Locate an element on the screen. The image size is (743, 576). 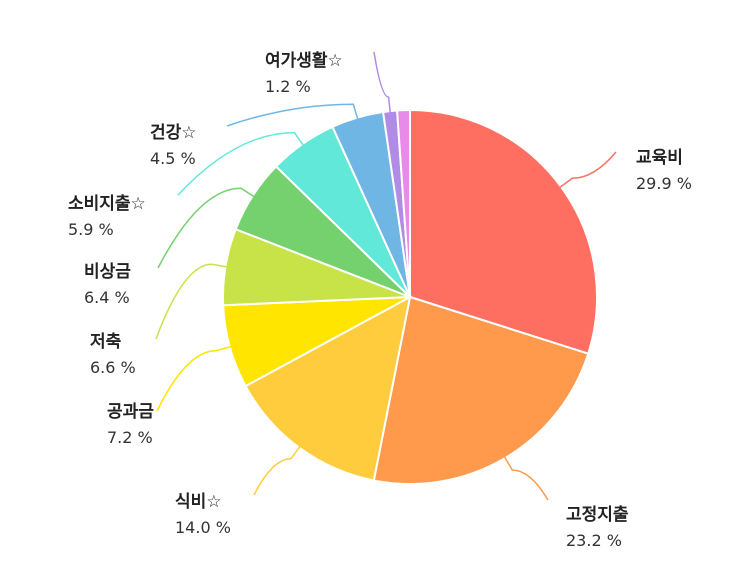
slice-label: 저축 is located at coordinates (106, 342).